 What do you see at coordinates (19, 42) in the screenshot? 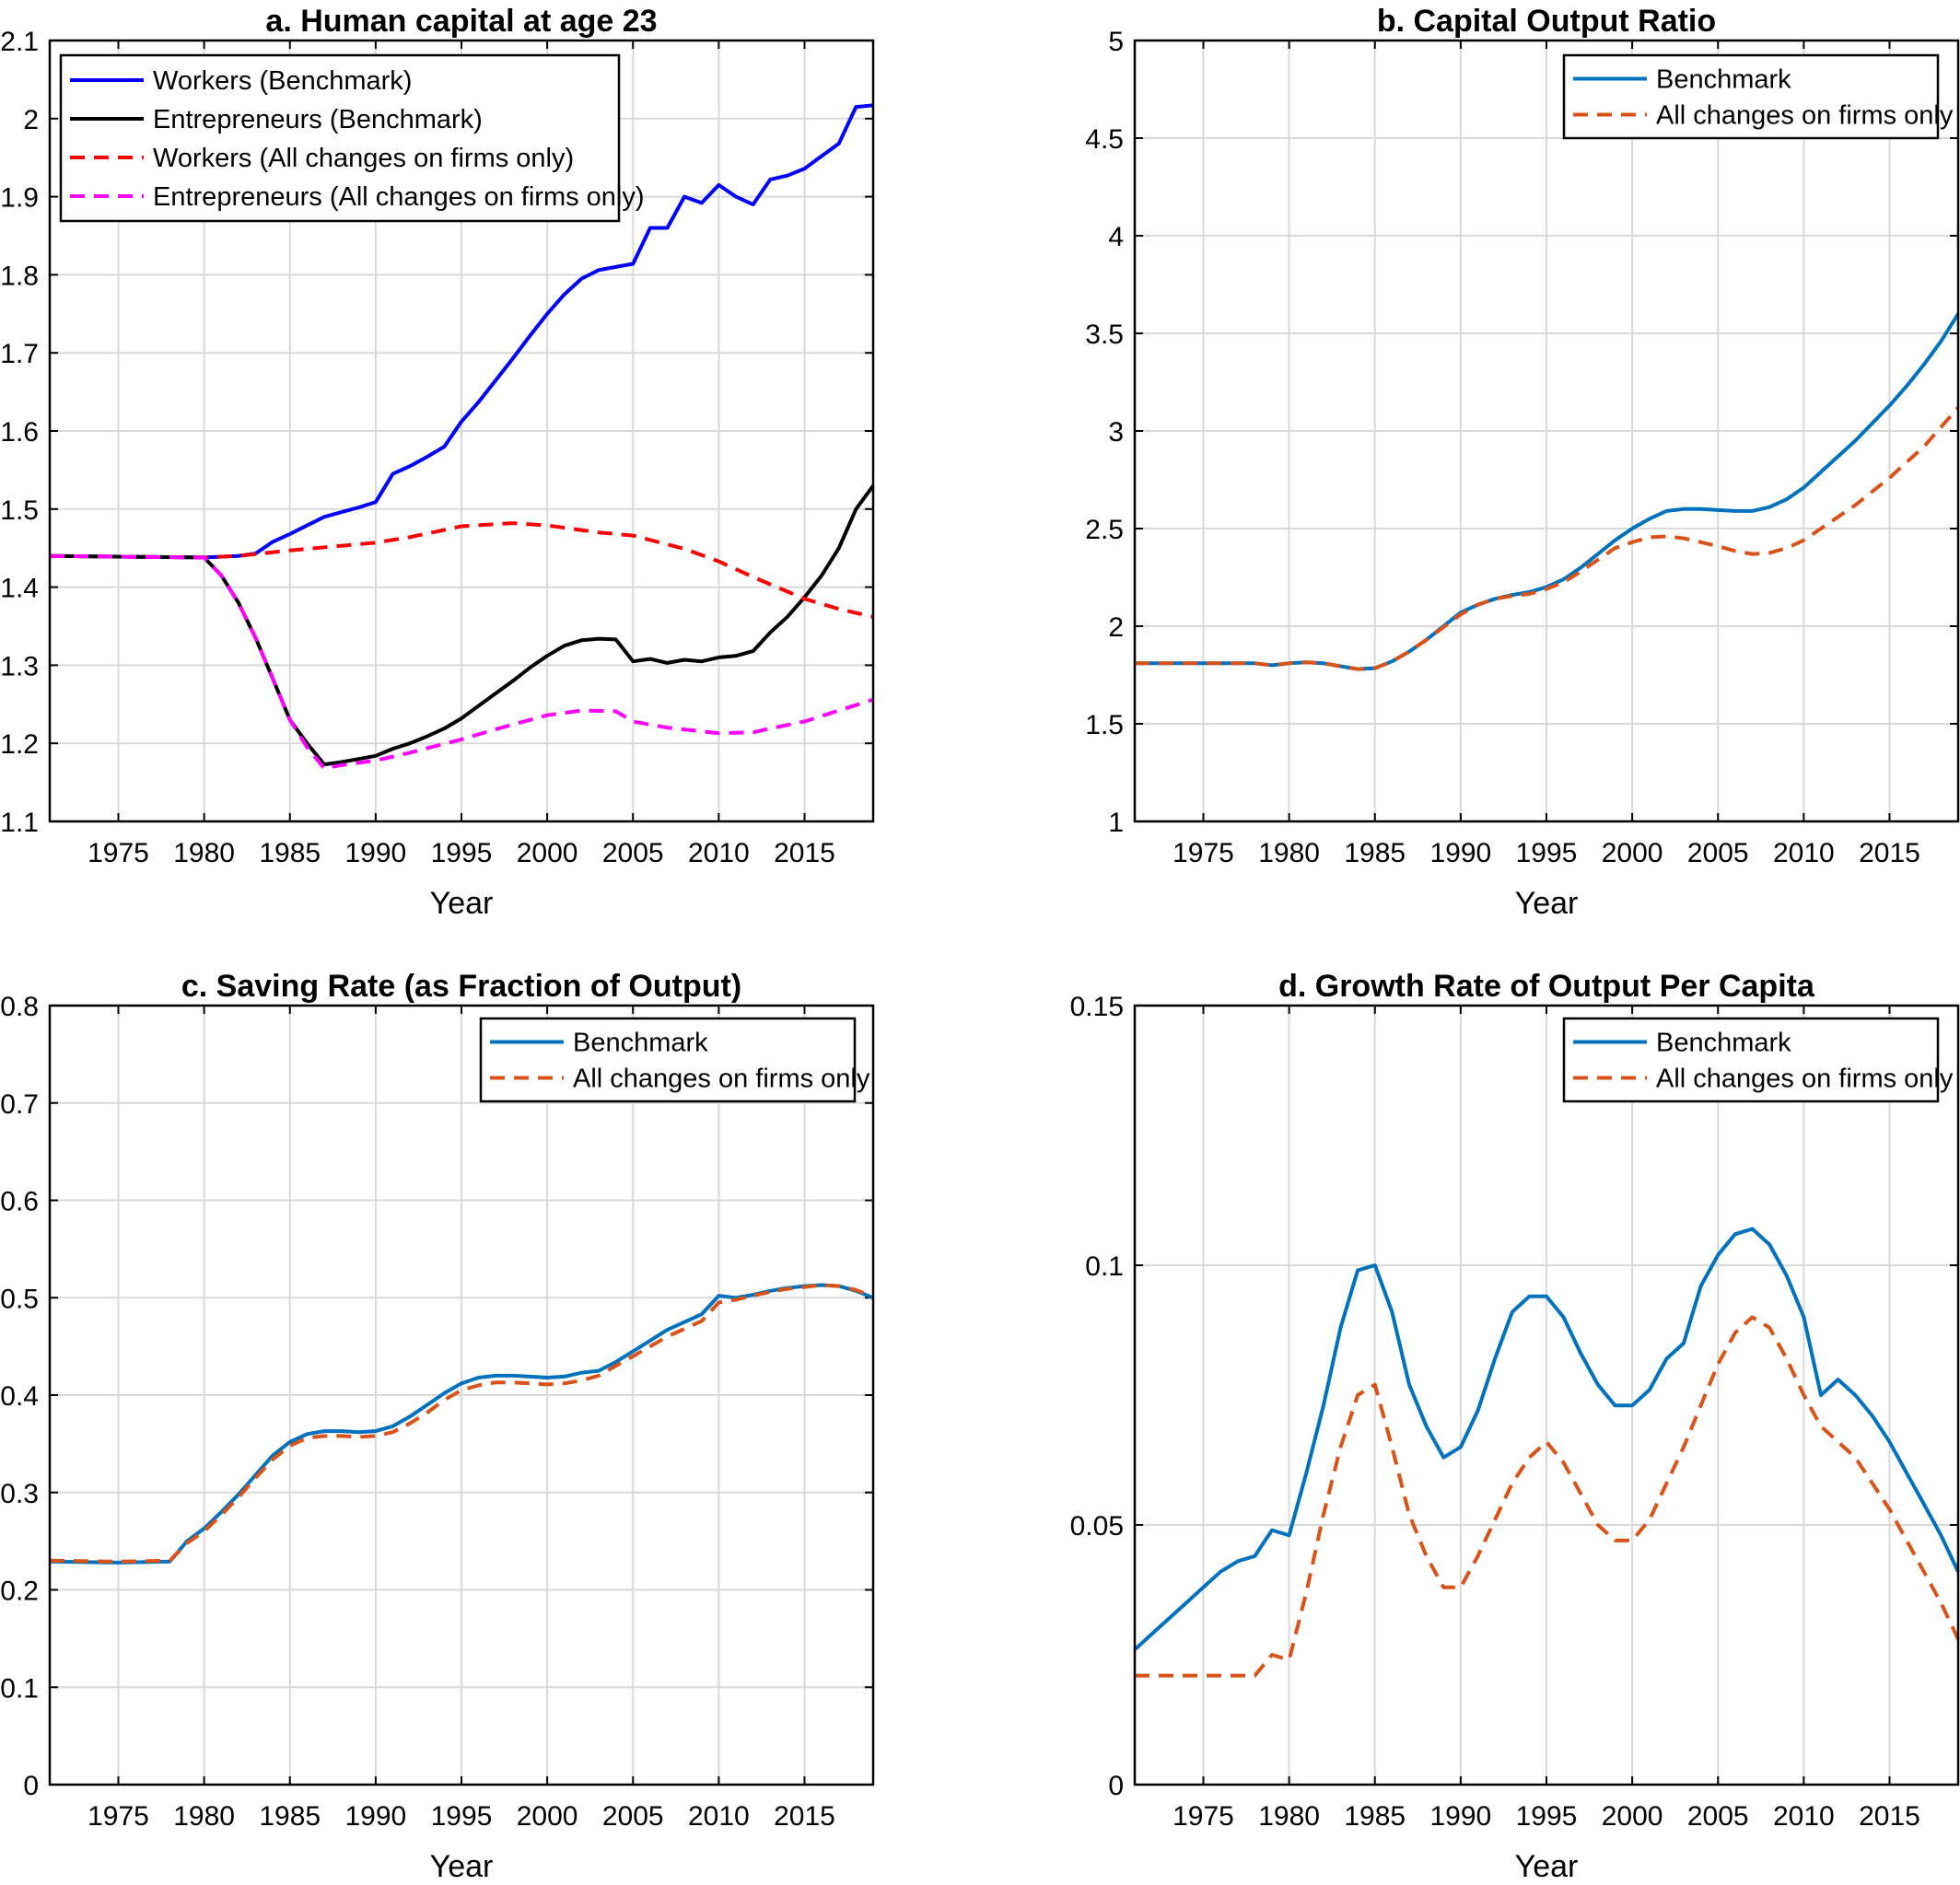
I see `y-tick-label: 2.1` at bounding box center [19, 42].